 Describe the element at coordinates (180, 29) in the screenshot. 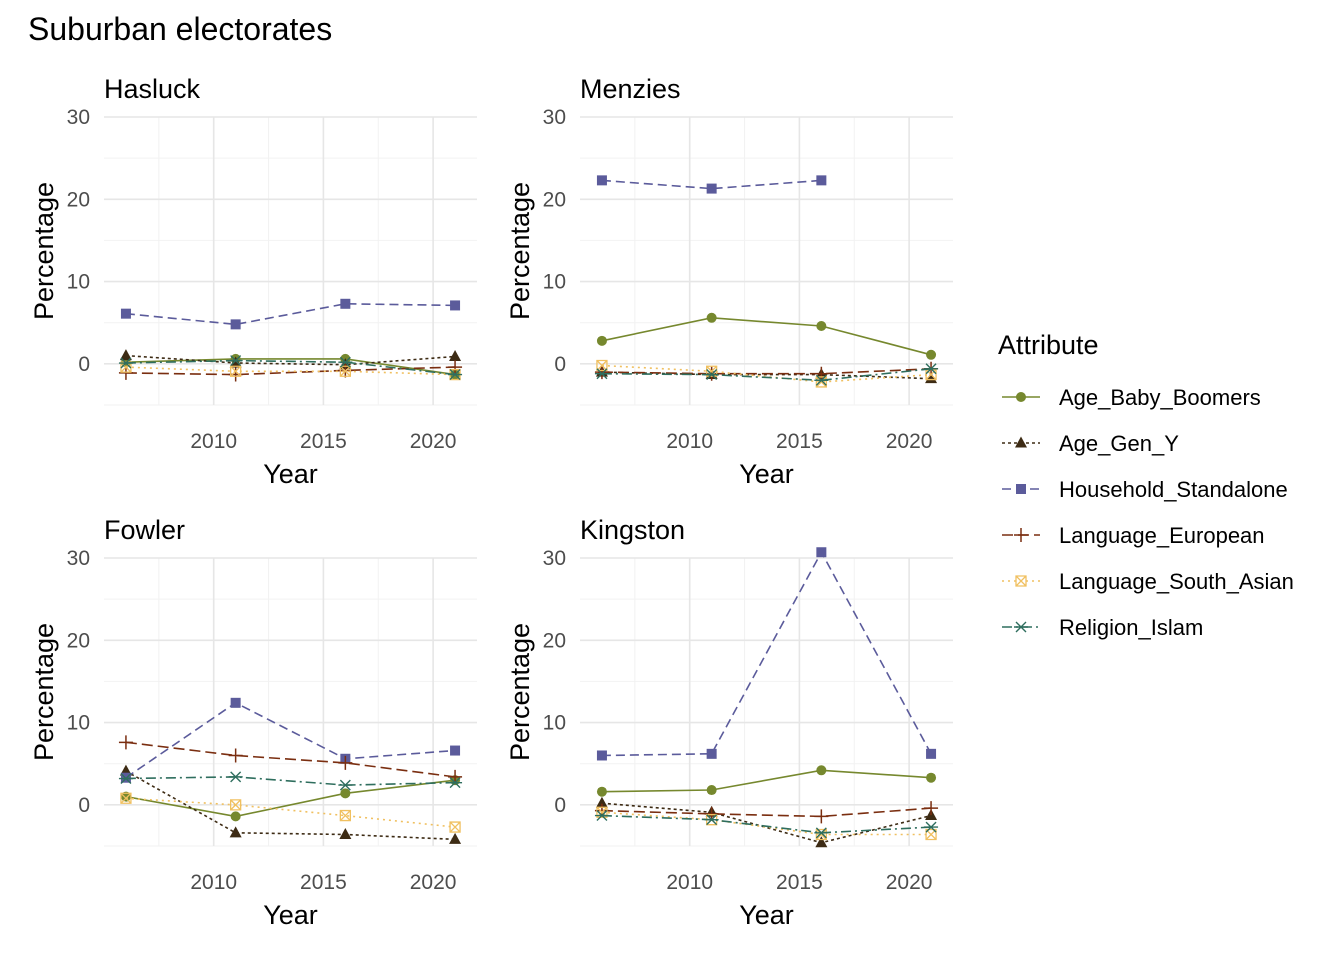

I see `chart-title: Suburban electorates` at that location.